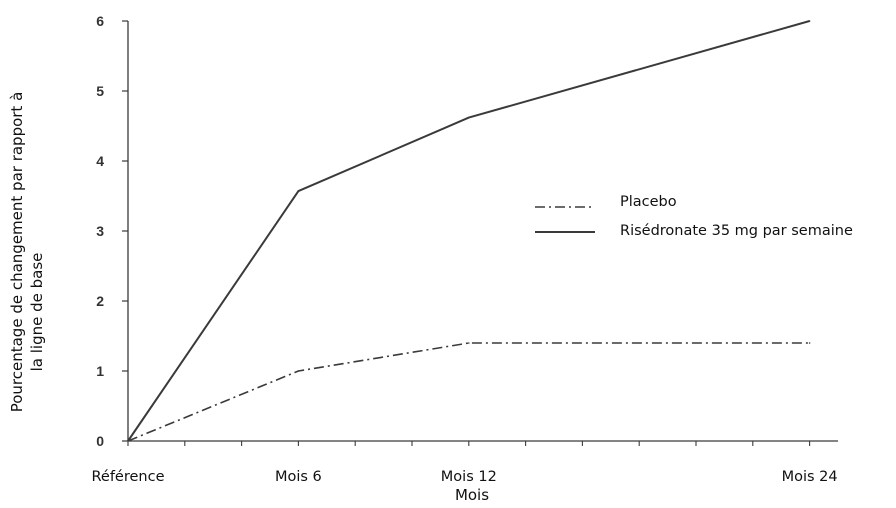 The height and width of the screenshot is (508, 896). Describe the element at coordinates (127, 477) in the screenshot. I see `x-tick-label: Référence` at that location.